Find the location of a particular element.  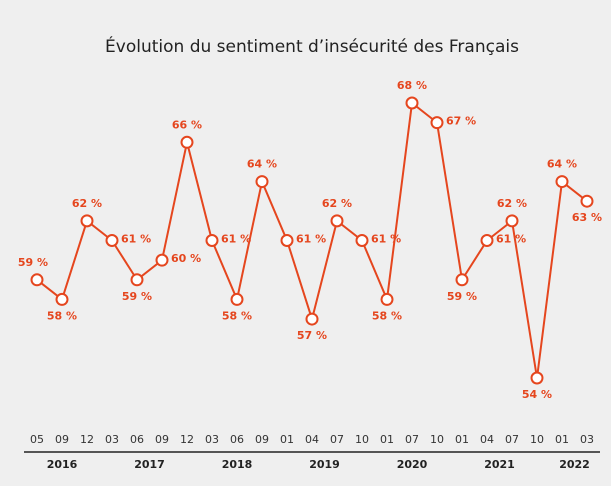

x-group-label: 2019 is located at coordinates (324, 464).